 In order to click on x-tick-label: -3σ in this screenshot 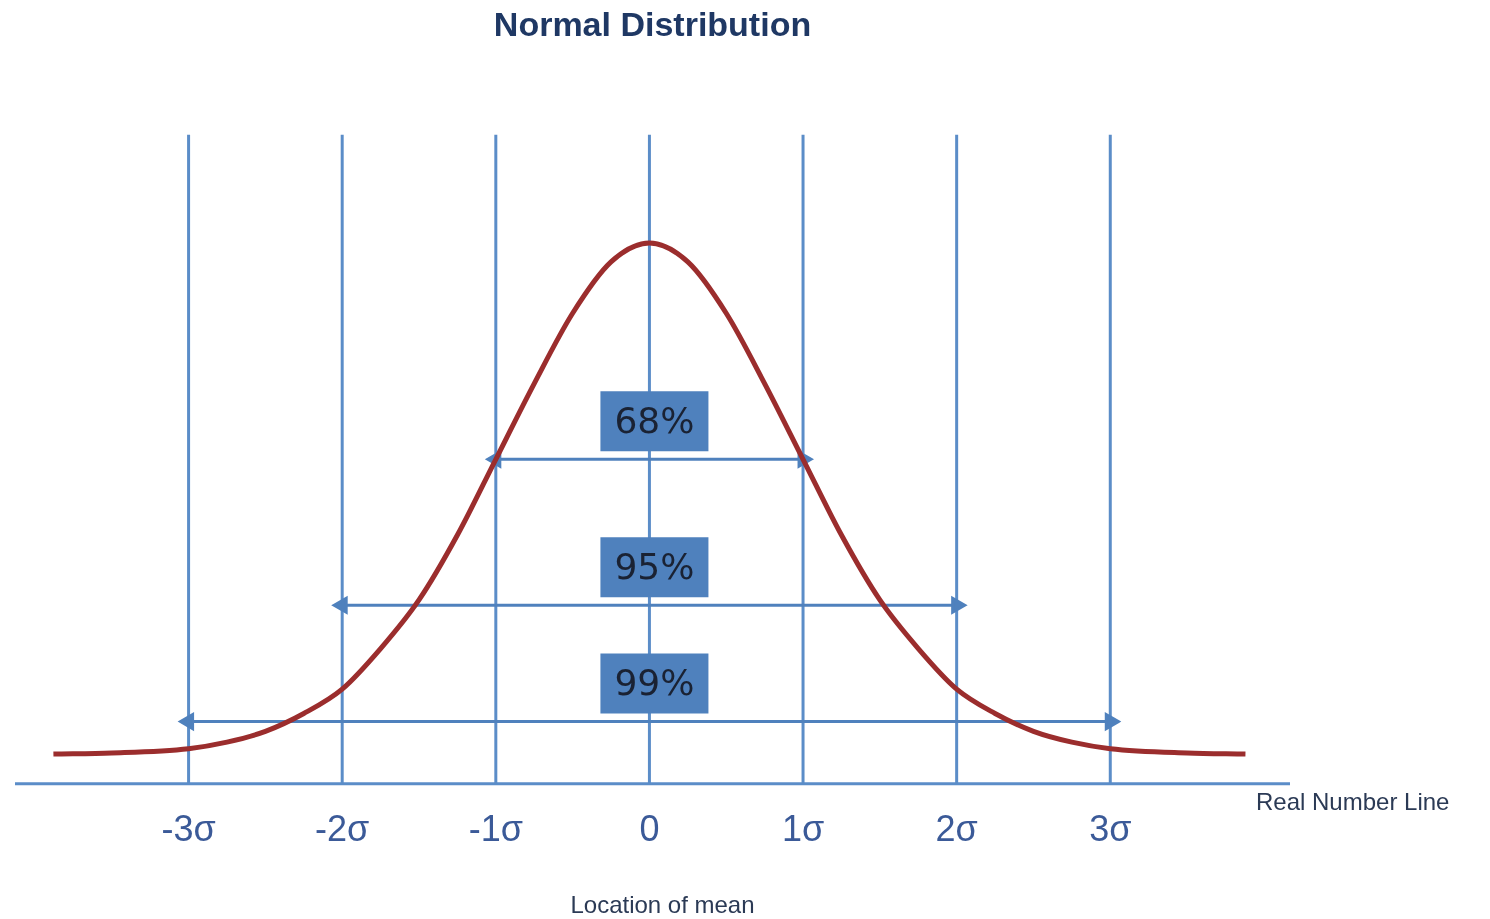, I will do `click(188, 829)`.